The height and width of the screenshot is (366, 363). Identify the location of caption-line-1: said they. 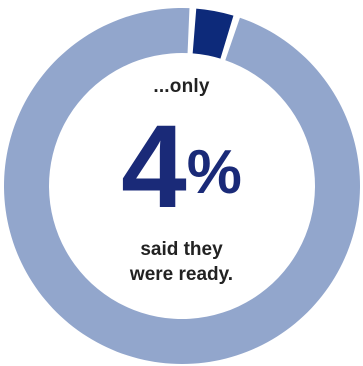
(181, 249).